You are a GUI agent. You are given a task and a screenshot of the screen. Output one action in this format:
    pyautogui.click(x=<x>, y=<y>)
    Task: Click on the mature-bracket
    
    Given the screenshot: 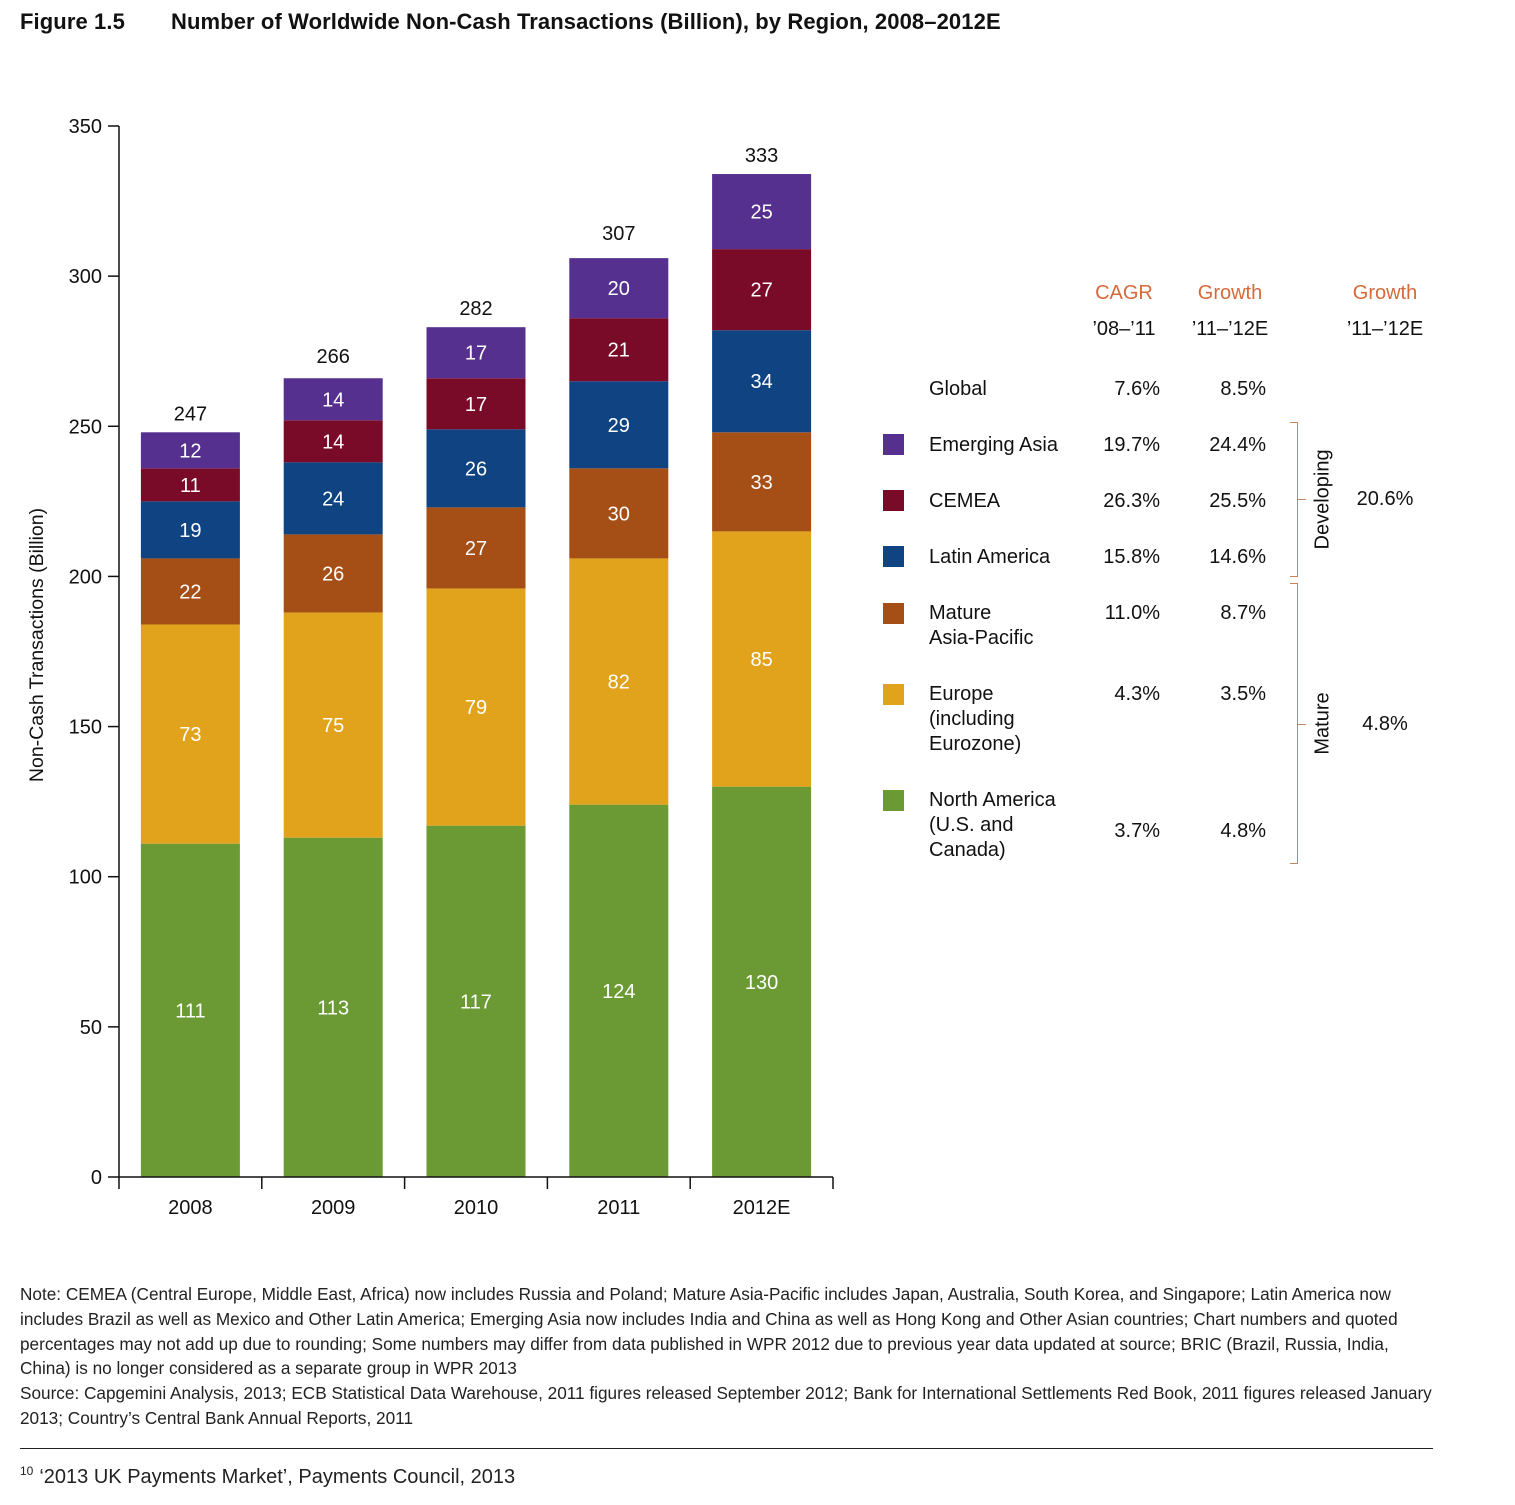 What is the action you would take?
    pyautogui.click(x=1294, y=723)
    